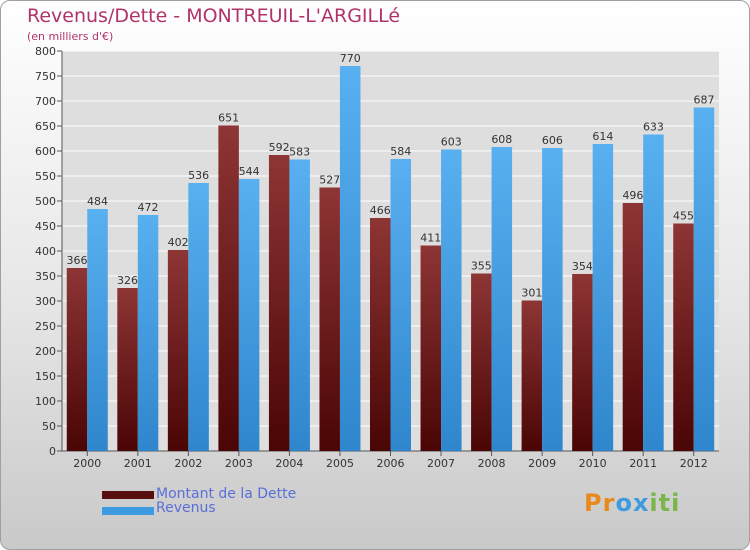  What do you see at coordinates (380, 210) in the screenshot?
I see `data-label-dette: 466` at bounding box center [380, 210].